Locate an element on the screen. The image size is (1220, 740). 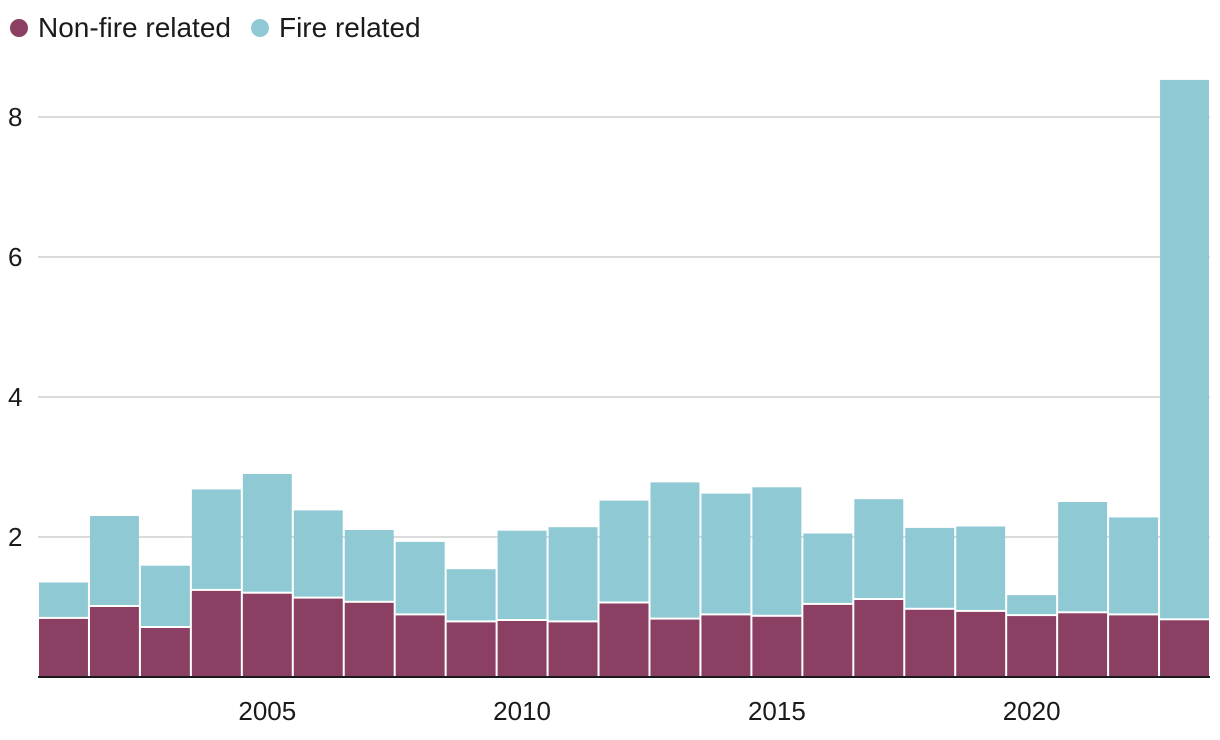
y-tick-label-4: 4 is located at coordinates (15, 397).